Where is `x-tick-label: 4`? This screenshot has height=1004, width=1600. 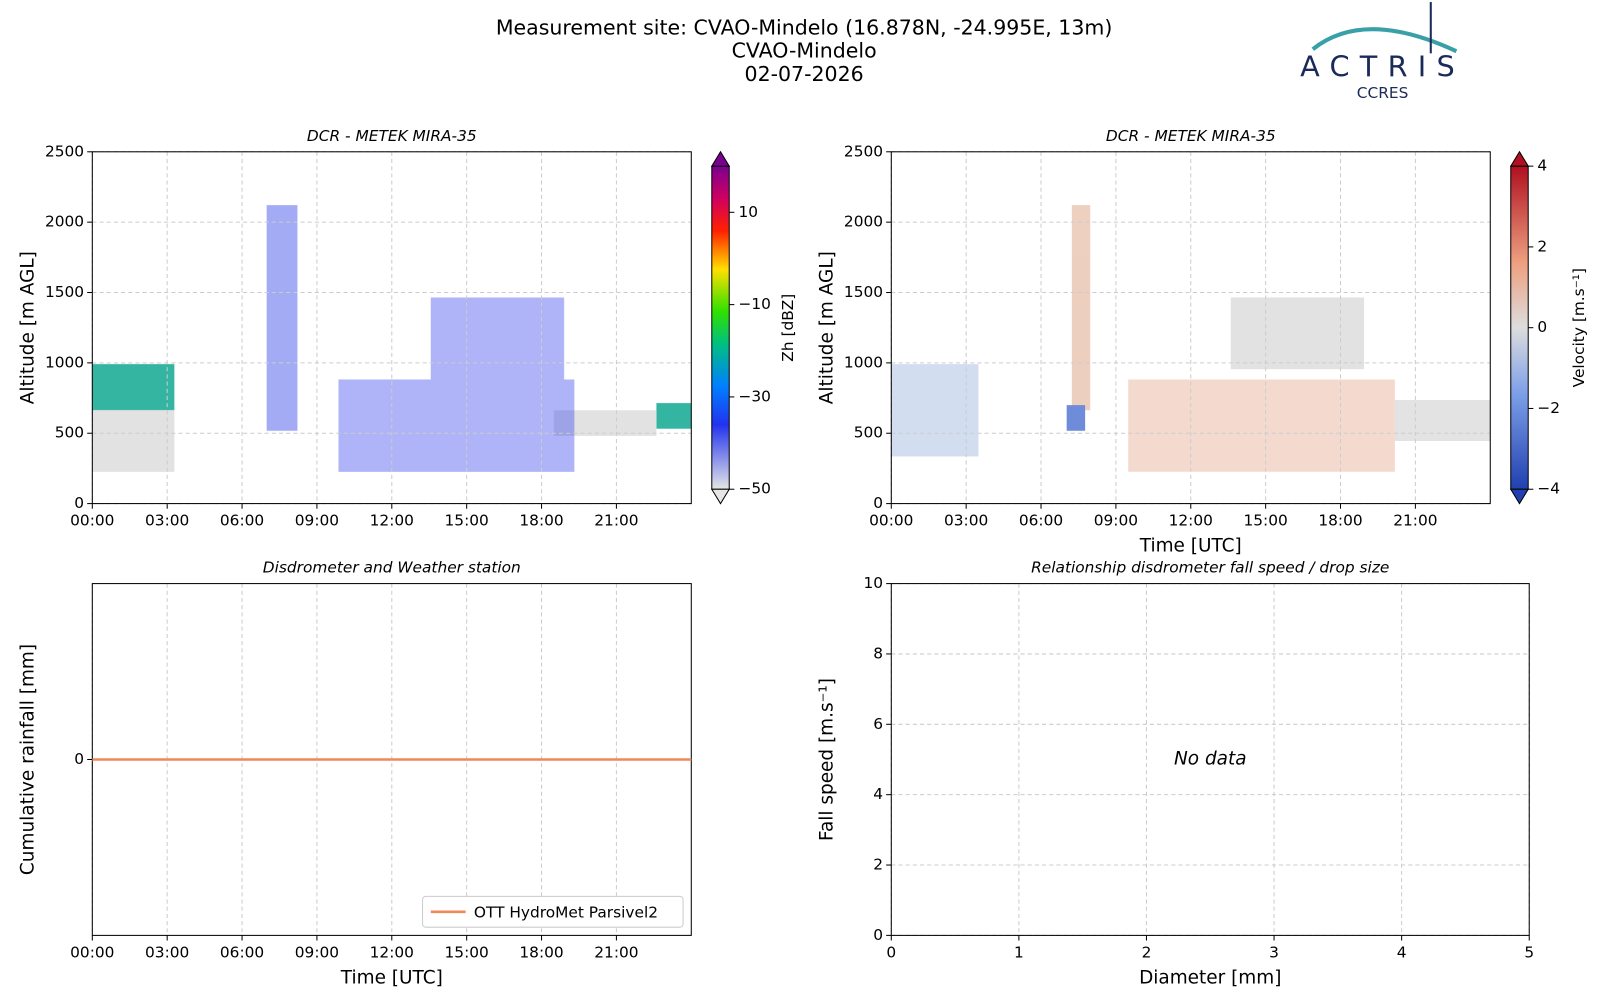 x-tick-label: 4 is located at coordinates (1402, 952).